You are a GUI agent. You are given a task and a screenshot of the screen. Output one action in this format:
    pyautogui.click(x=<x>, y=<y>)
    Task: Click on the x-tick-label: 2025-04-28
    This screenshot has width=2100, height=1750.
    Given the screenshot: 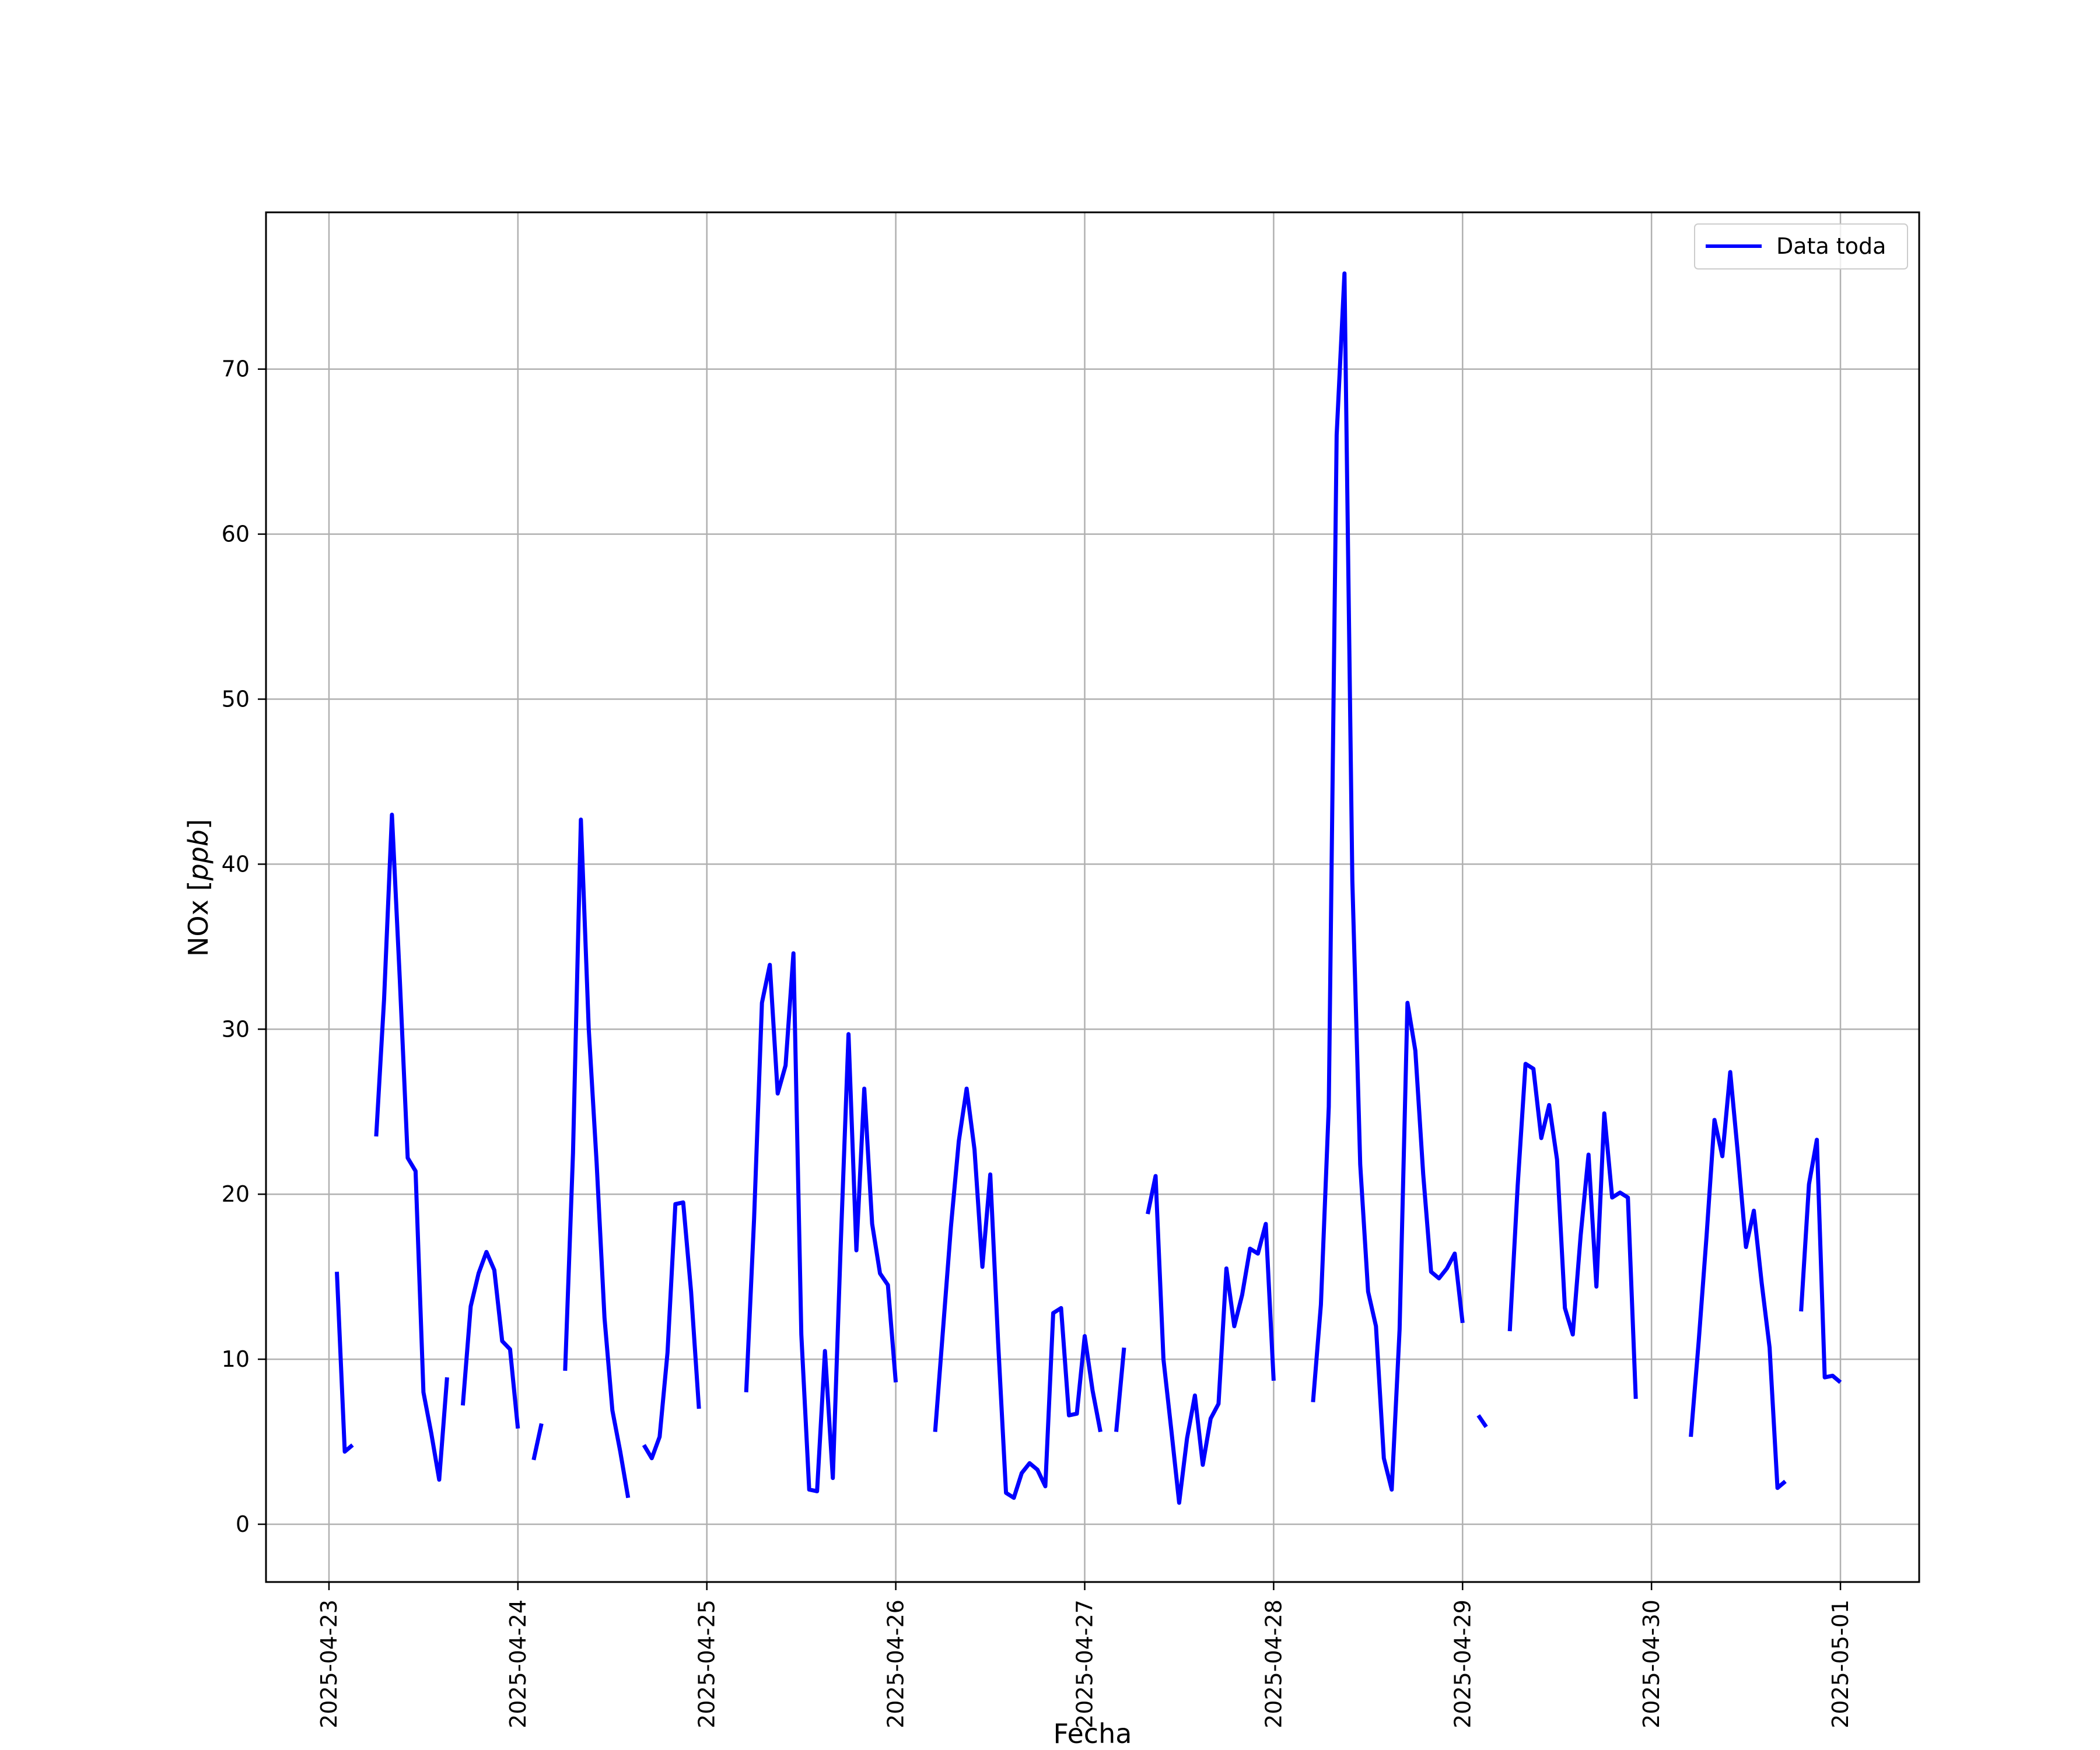 What is the action you would take?
    pyautogui.click(x=1273, y=1664)
    